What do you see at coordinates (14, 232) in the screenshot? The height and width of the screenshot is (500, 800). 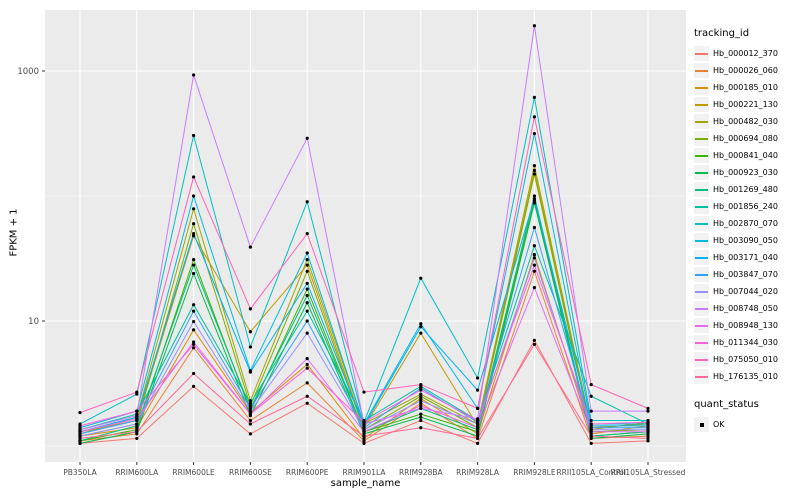 I see `y-axis-title: FPKM + 1` at bounding box center [14, 232].